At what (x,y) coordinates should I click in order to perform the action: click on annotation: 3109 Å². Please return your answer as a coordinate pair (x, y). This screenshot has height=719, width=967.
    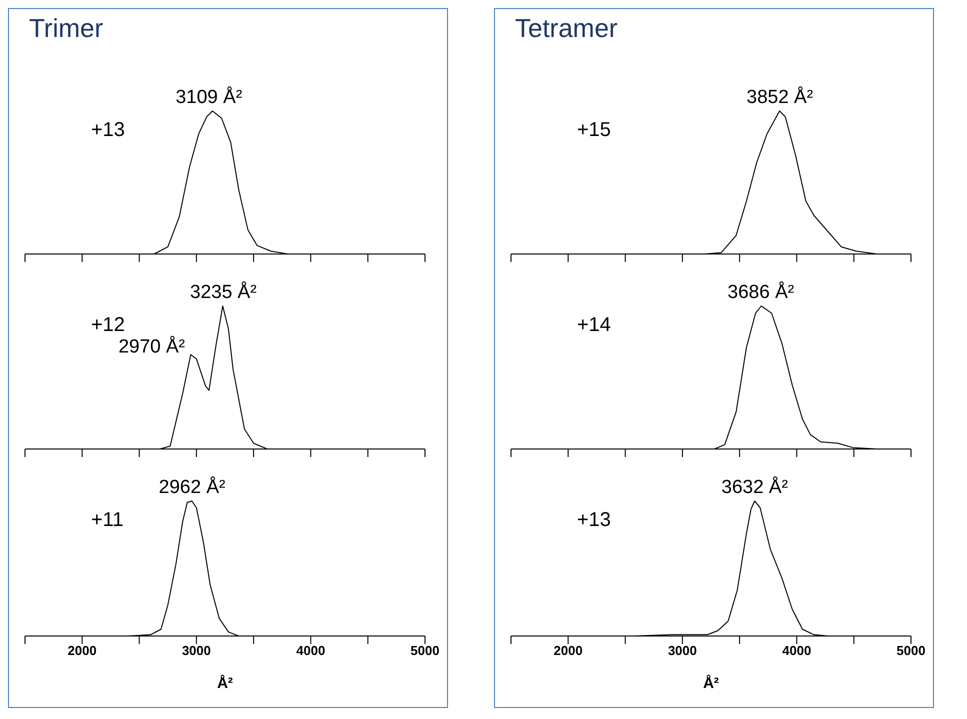
    Looking at the image, I should click on (209, 97).